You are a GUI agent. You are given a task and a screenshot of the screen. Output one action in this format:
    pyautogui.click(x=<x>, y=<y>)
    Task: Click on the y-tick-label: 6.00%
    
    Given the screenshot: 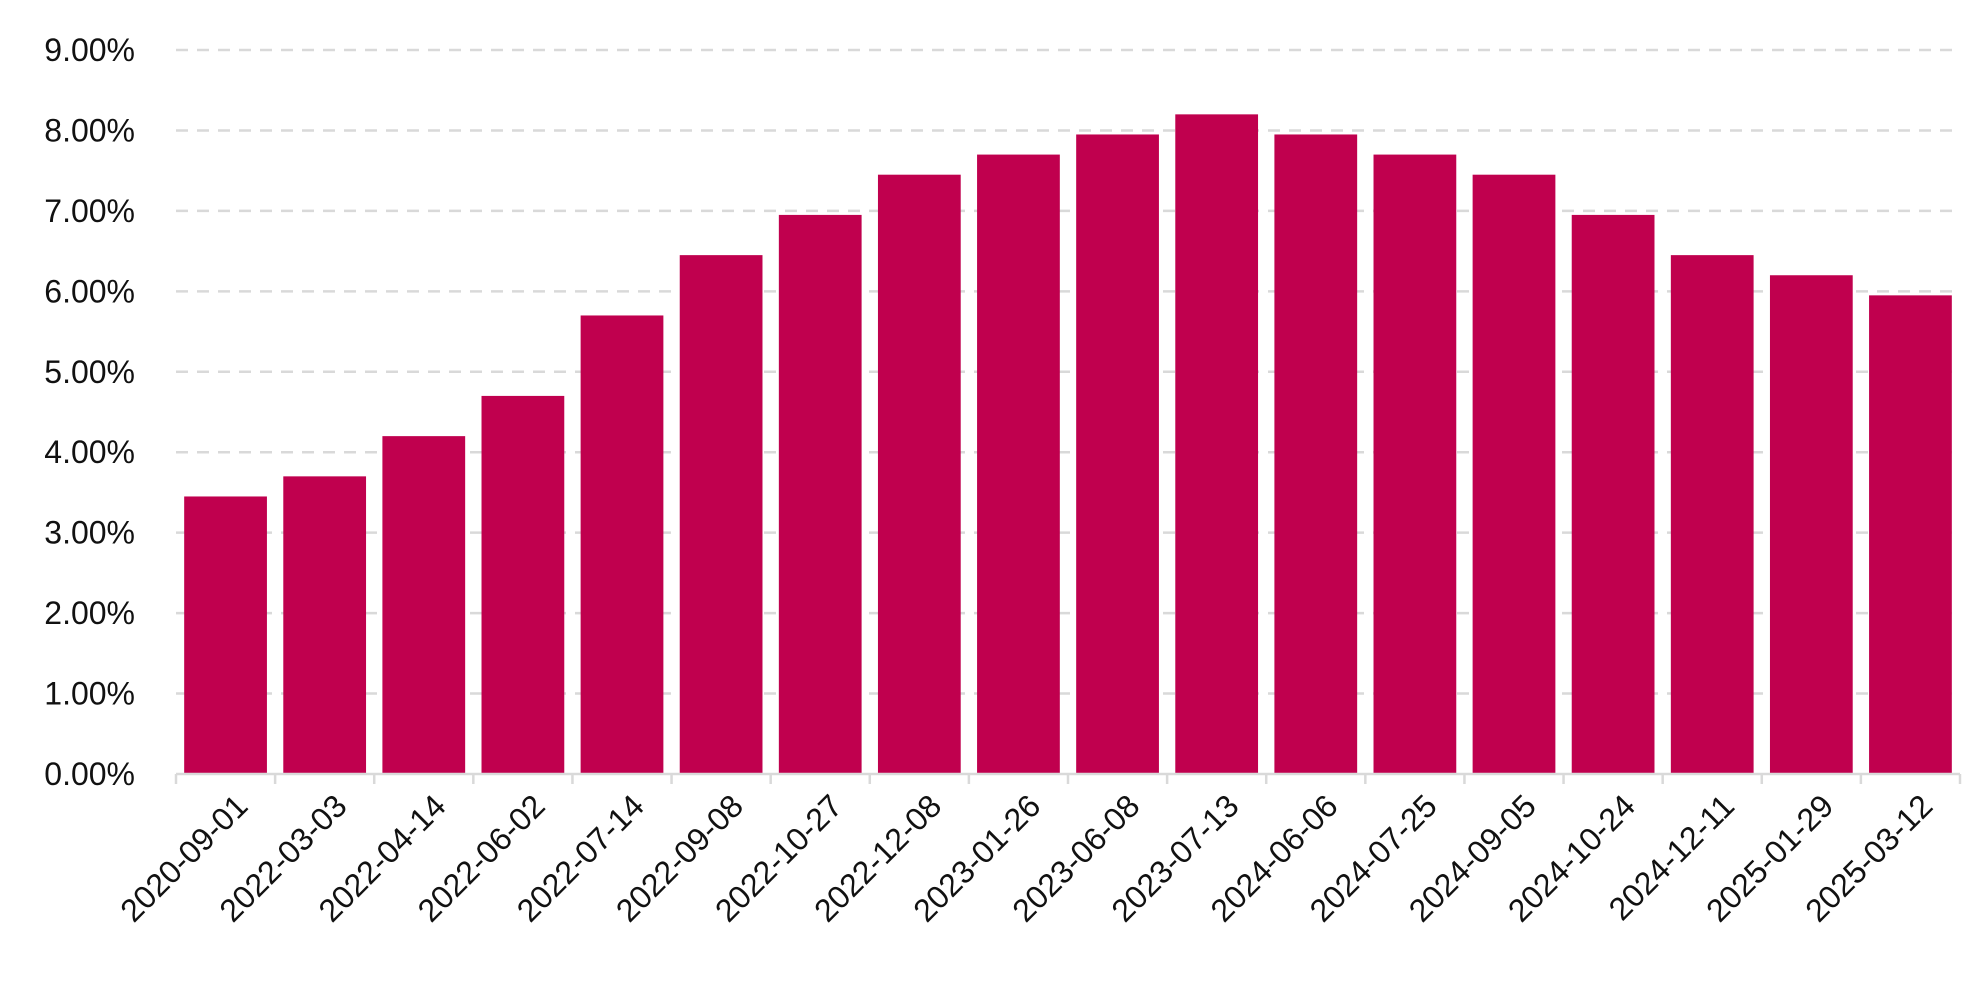 What is the action you would take?
    pyautogui.click(x=89, y=291)
    